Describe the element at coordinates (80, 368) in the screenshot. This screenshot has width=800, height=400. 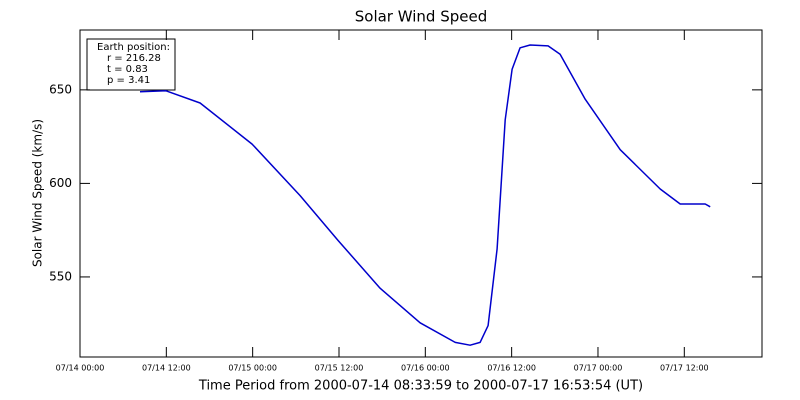
I see `x-tick-label: 07/14 00:00` at that location.